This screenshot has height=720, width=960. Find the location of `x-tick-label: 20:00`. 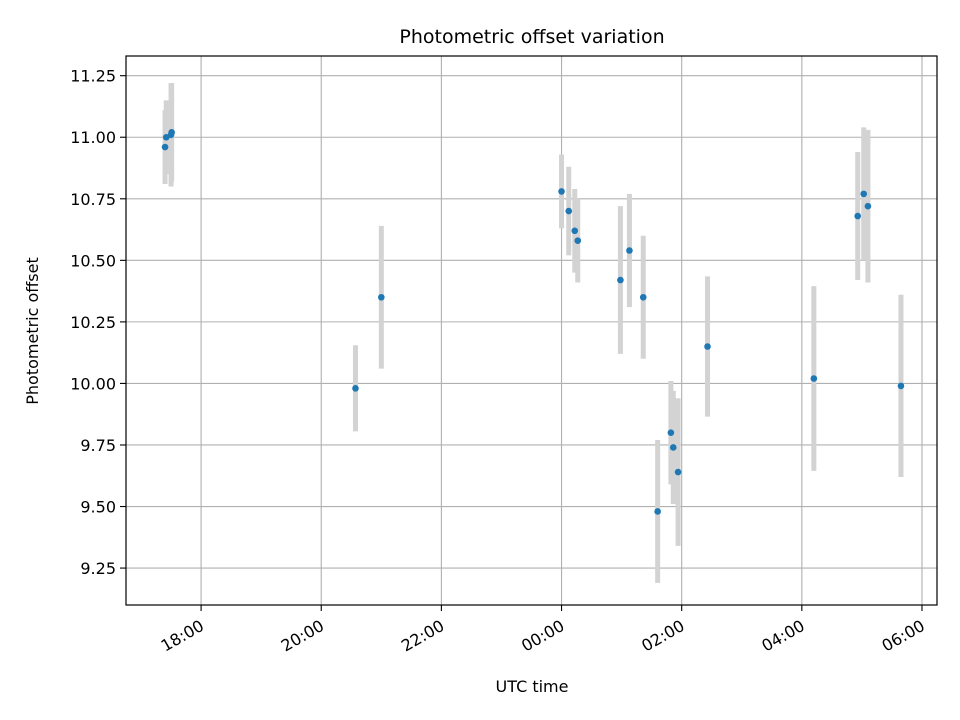

x-tick-label: 20:00 is located at coordinates (302, 636).